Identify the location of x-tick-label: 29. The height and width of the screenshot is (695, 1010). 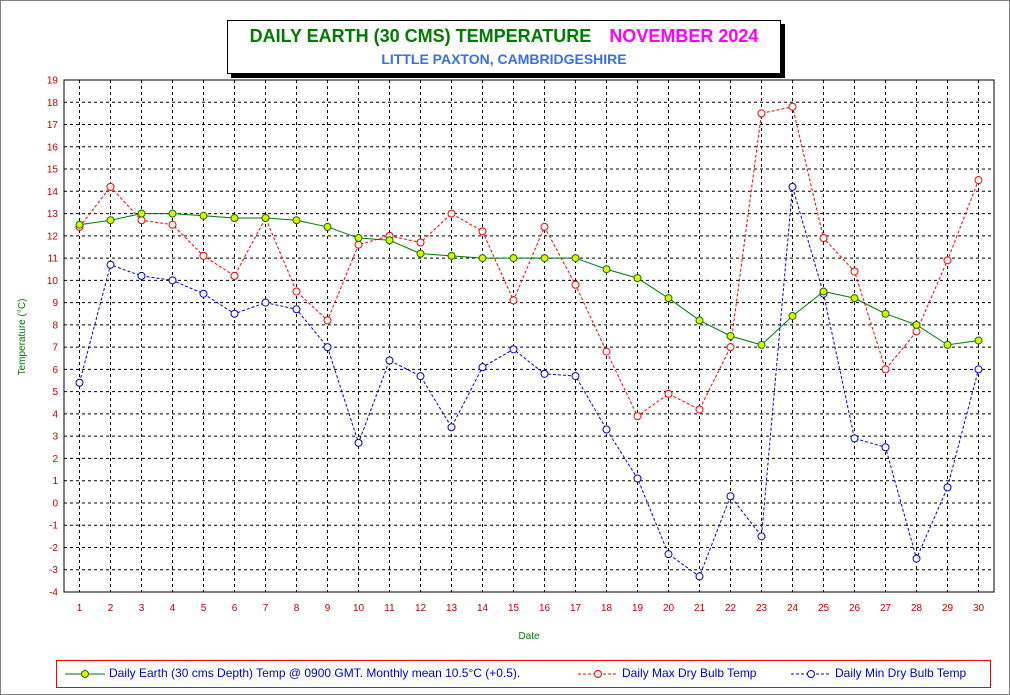
(948, 608).